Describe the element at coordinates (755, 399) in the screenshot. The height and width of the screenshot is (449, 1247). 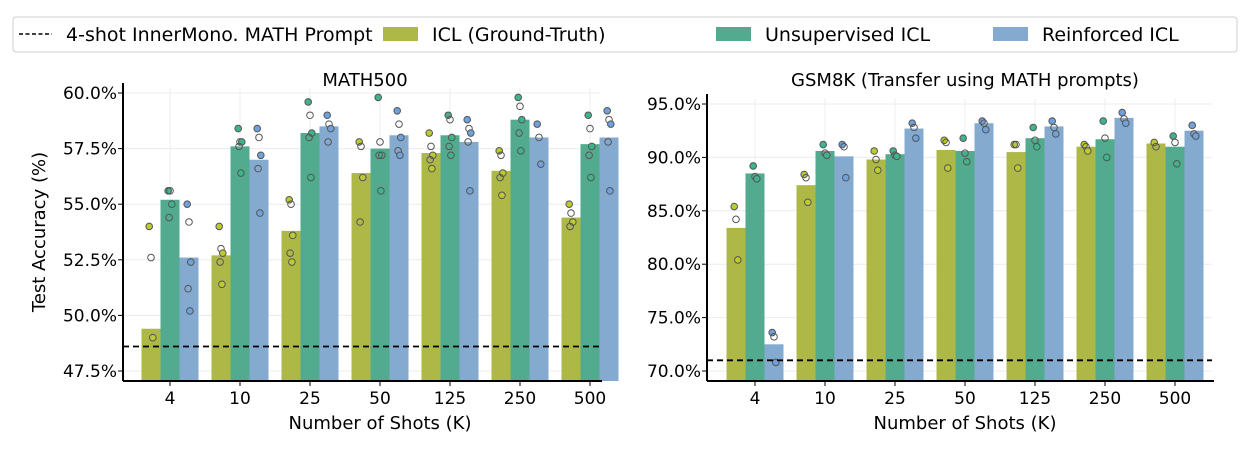
I see `x-tick-label: 4` at that location.